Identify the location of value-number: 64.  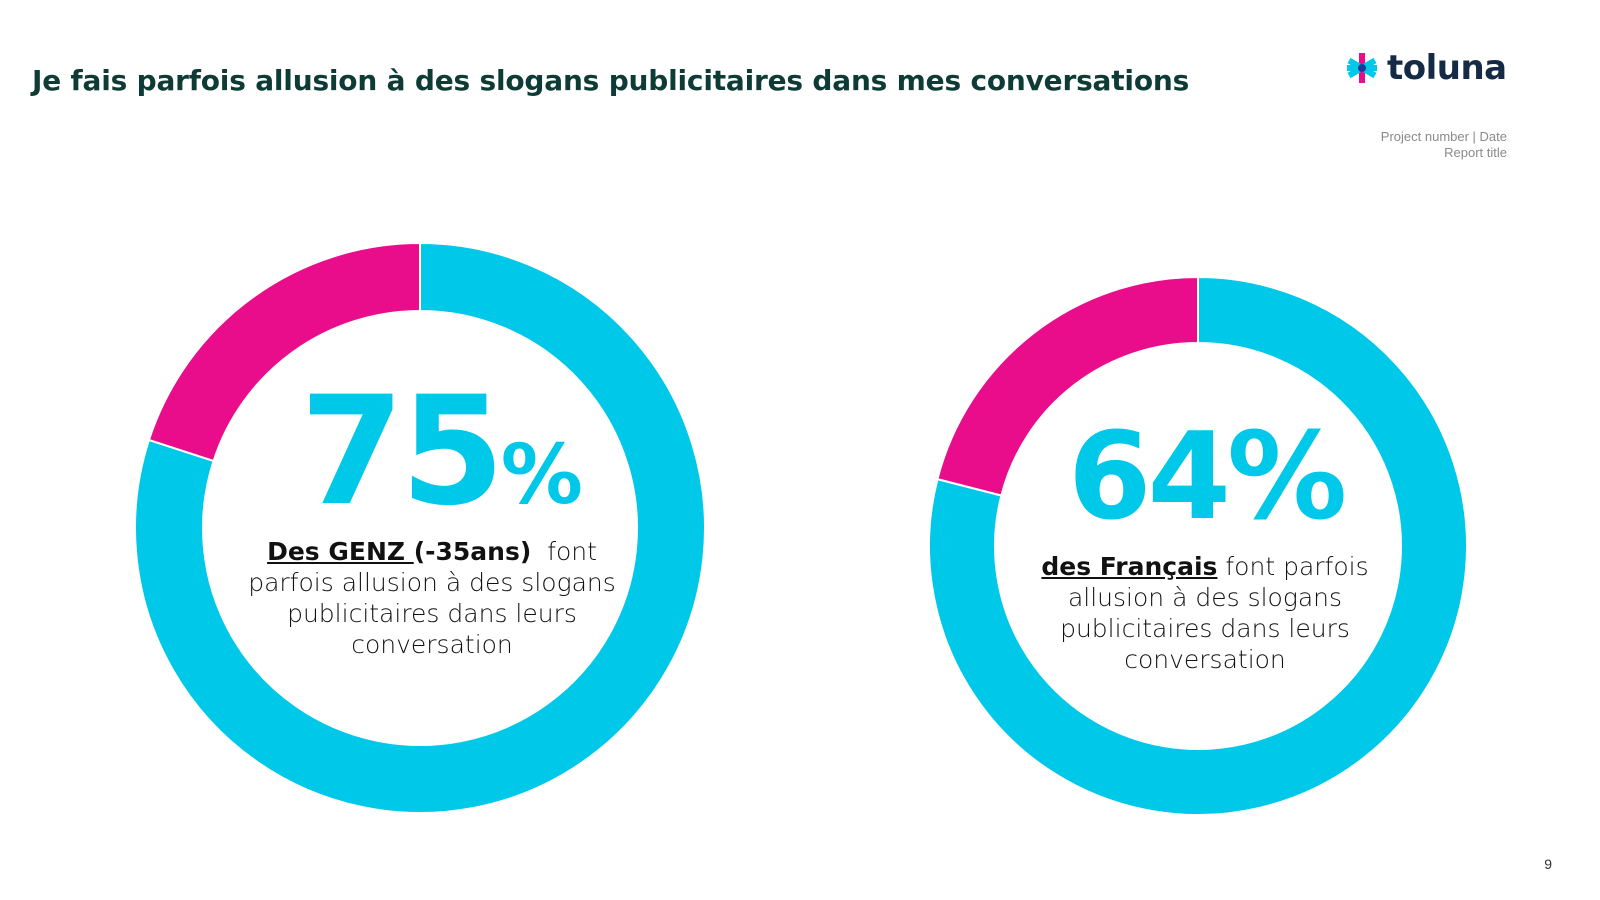
(1149, 477).